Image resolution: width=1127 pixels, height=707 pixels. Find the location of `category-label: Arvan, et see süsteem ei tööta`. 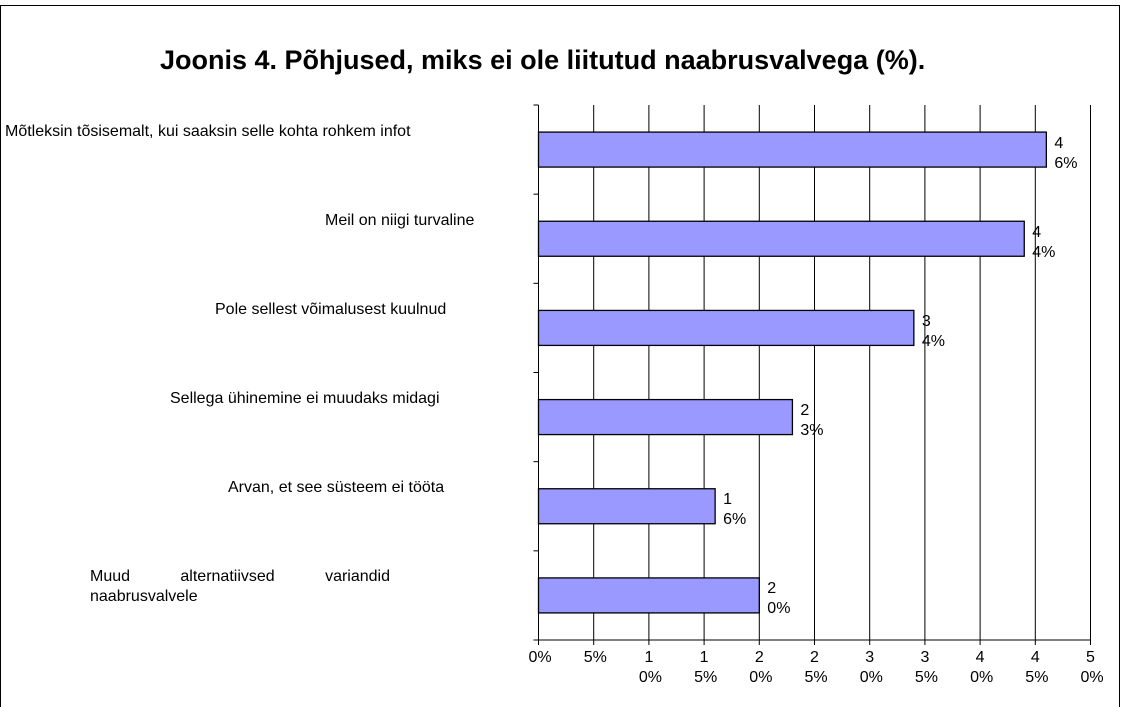

category-label: Arvan, et see süsteem ei tööta is located at coordinates (336, 488).